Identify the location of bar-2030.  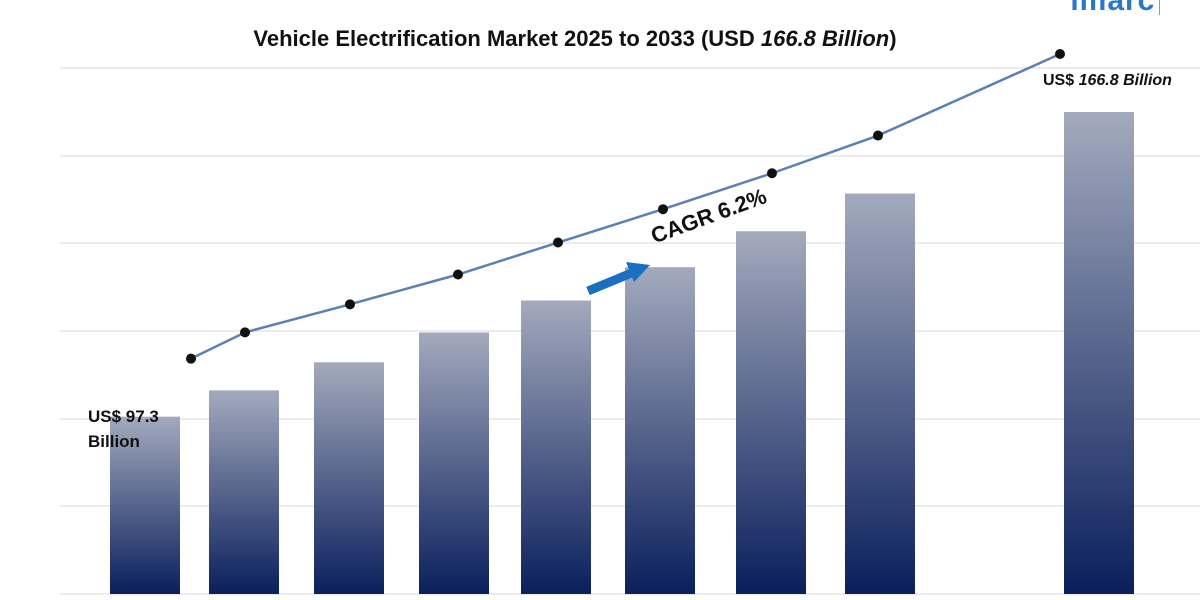
(660, 430).